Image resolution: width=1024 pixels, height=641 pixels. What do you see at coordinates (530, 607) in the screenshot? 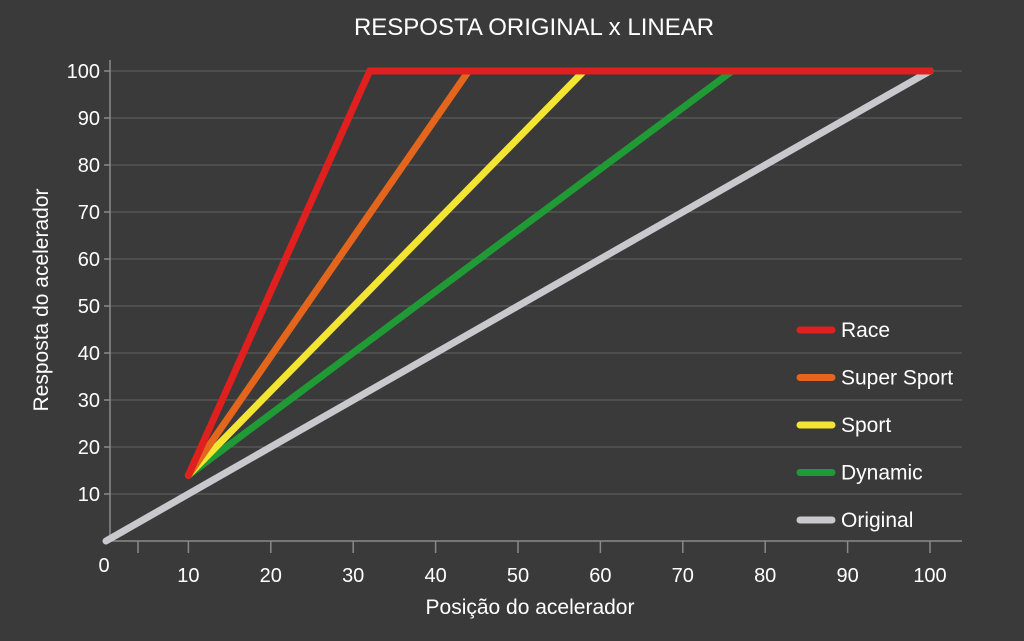
I see `x-axis-label: Posição do acelerador` at bounding box center [530, 607].